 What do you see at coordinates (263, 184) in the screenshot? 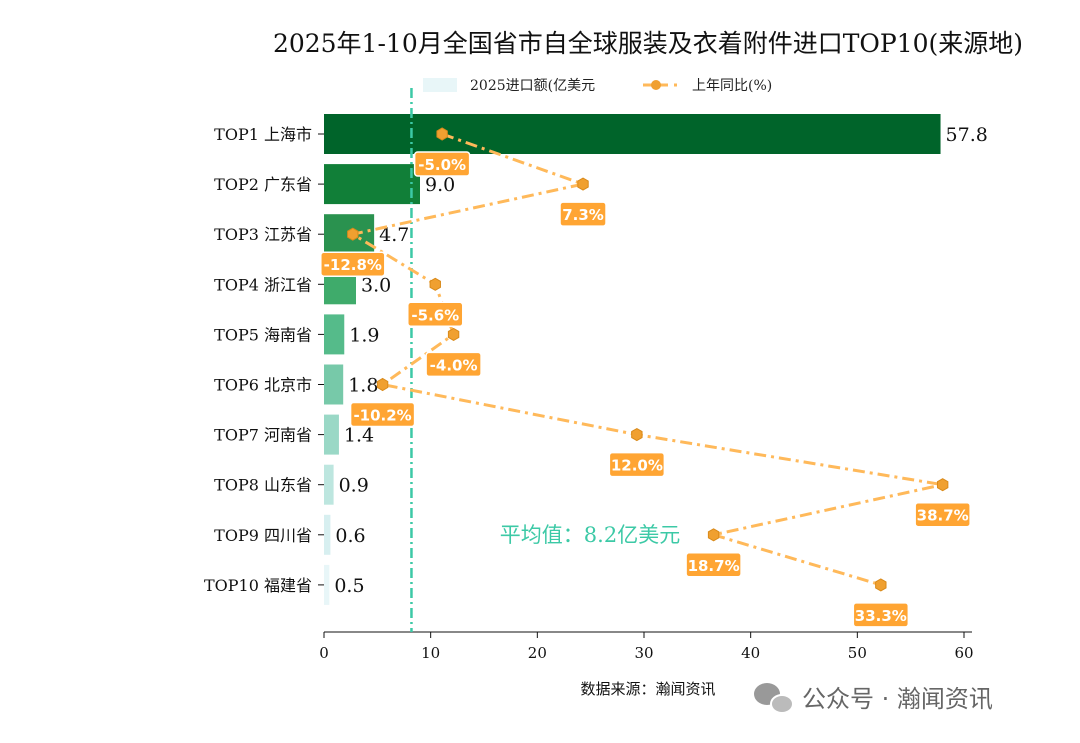
I see `category-label: TOP2 广东省` at bounding box center [263, 184].